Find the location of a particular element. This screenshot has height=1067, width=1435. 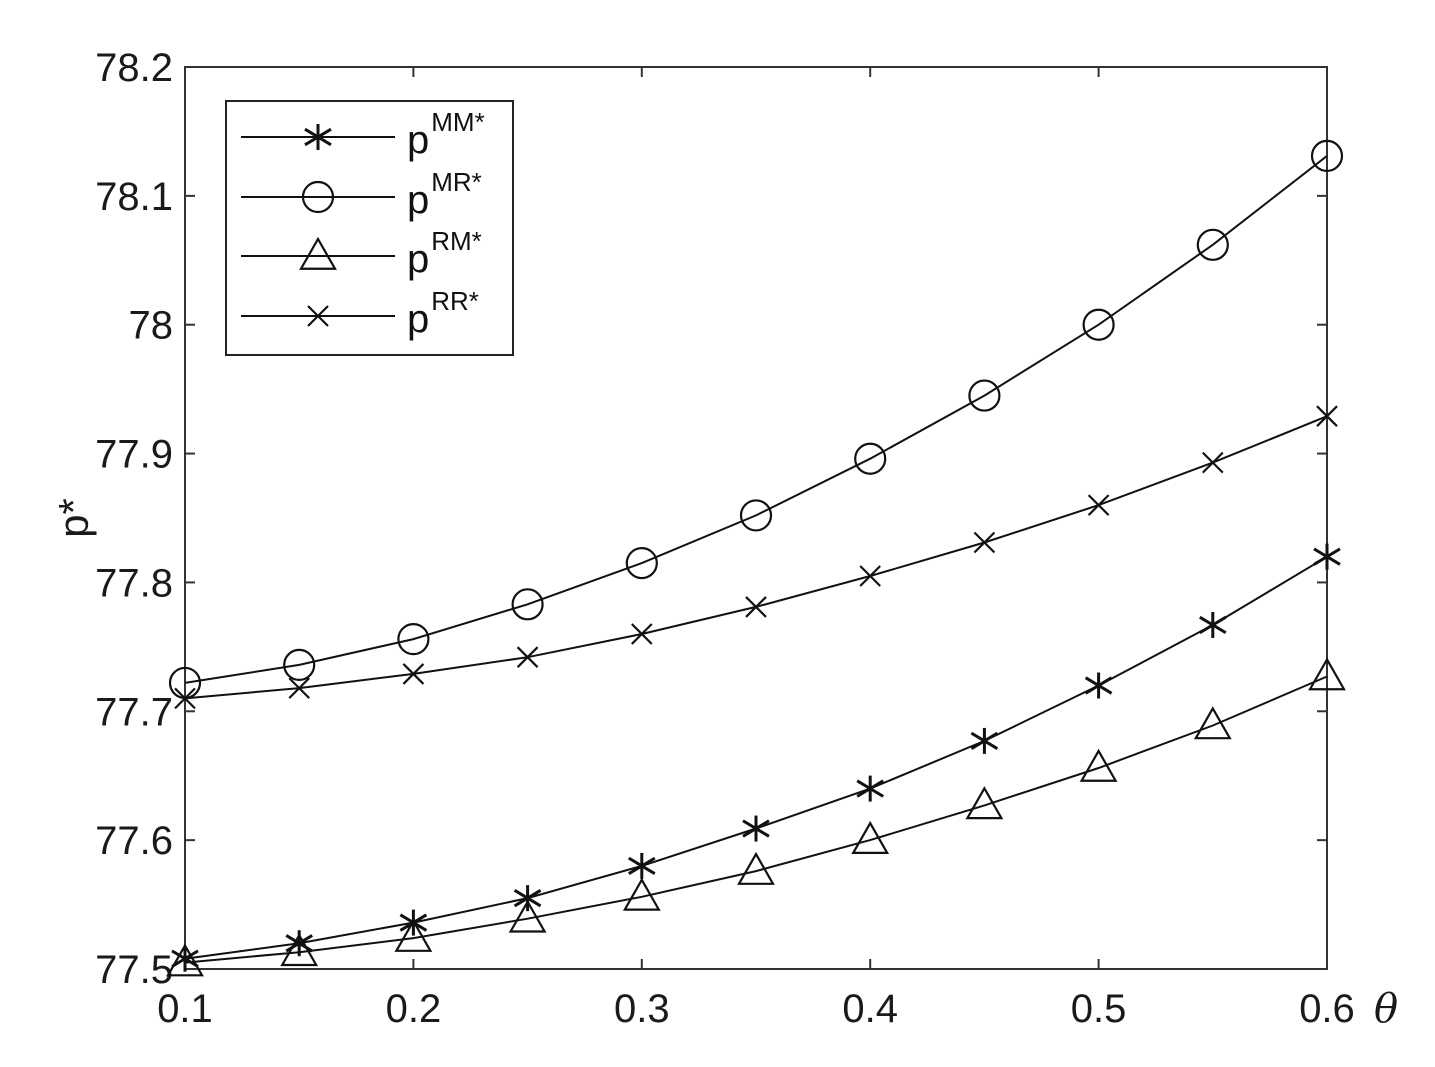

legend-label: pRM* is located at coordinates (444, 253).